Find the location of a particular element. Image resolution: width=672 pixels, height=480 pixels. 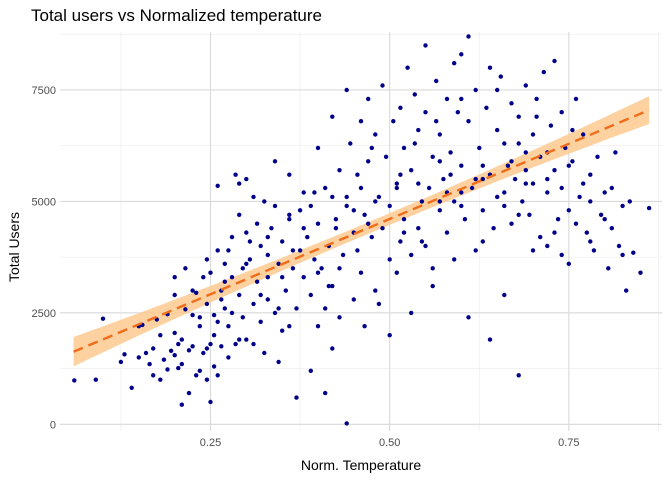

y-tick-label: 7500 is located at coordinates (44, 91).